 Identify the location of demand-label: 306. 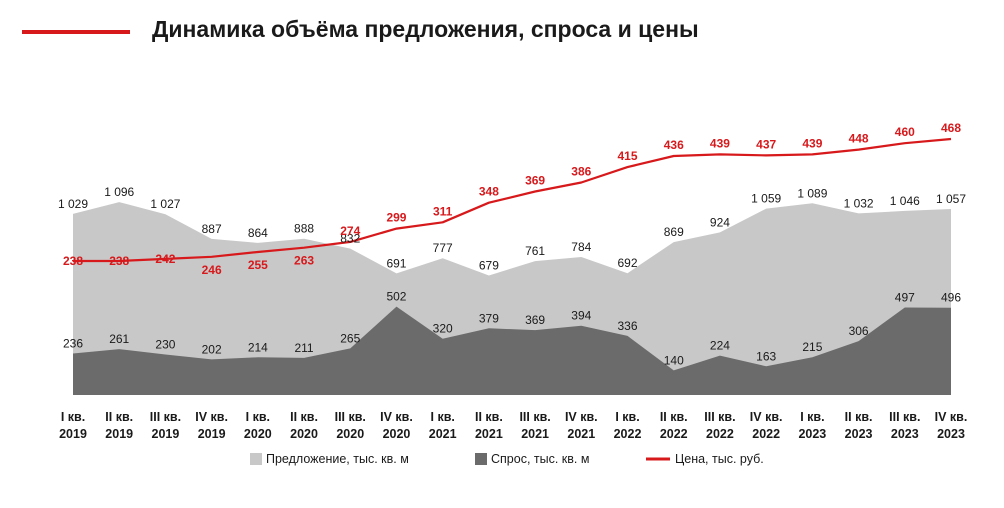
(859, 331).